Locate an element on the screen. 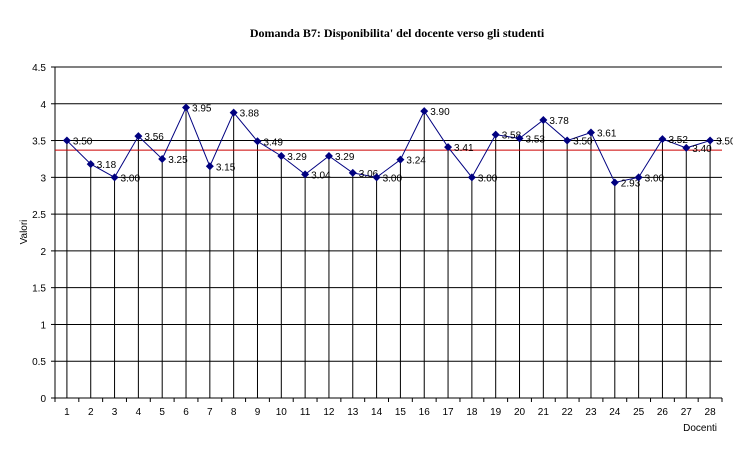 Image resolution: width=733 pixels, height=450 pixels. data-label: 3.25 is located at coordinates (178, 160).